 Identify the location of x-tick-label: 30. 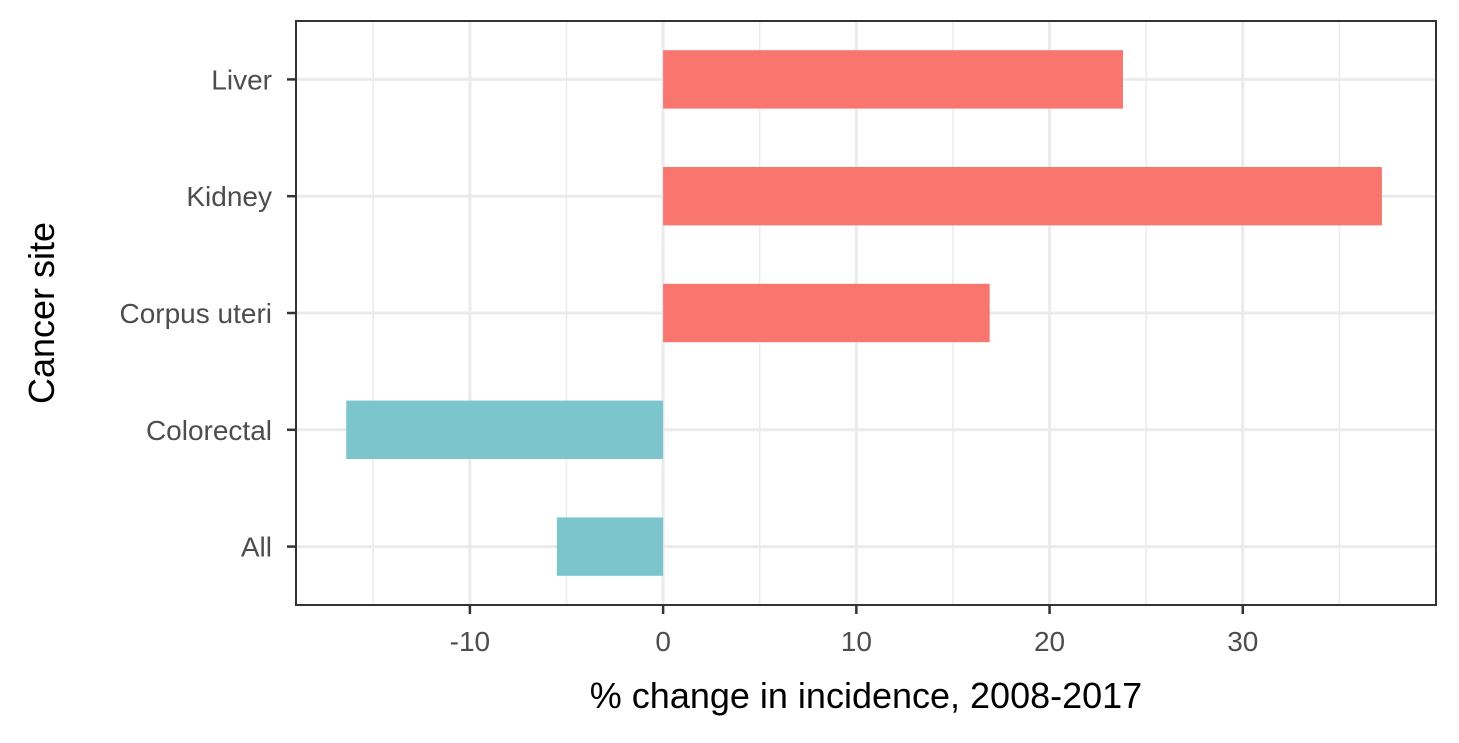
(1242, 641).